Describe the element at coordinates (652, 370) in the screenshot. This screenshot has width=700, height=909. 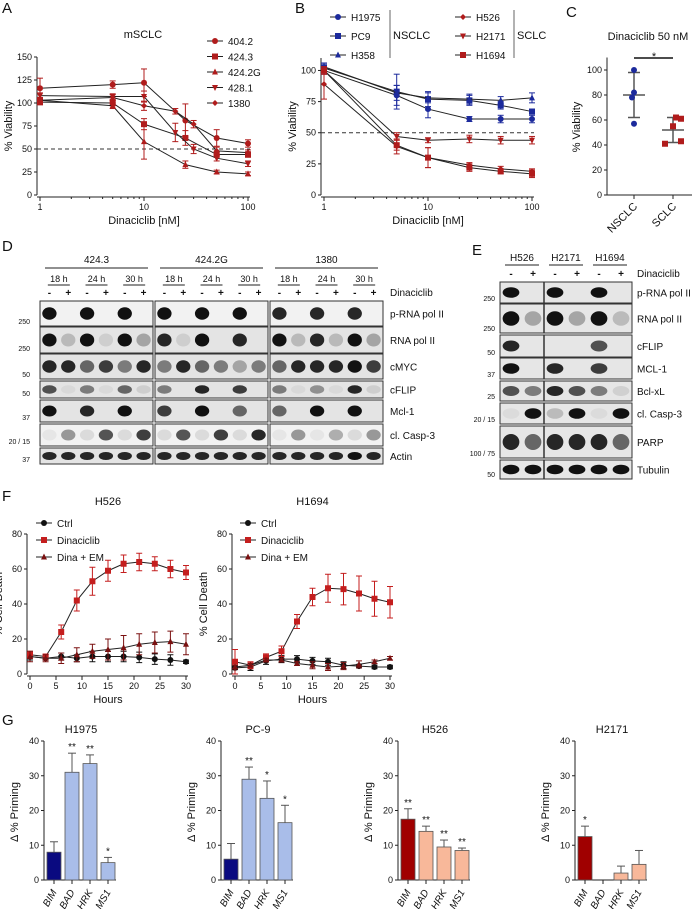
I see `protein-label: MCL-1` at that location.